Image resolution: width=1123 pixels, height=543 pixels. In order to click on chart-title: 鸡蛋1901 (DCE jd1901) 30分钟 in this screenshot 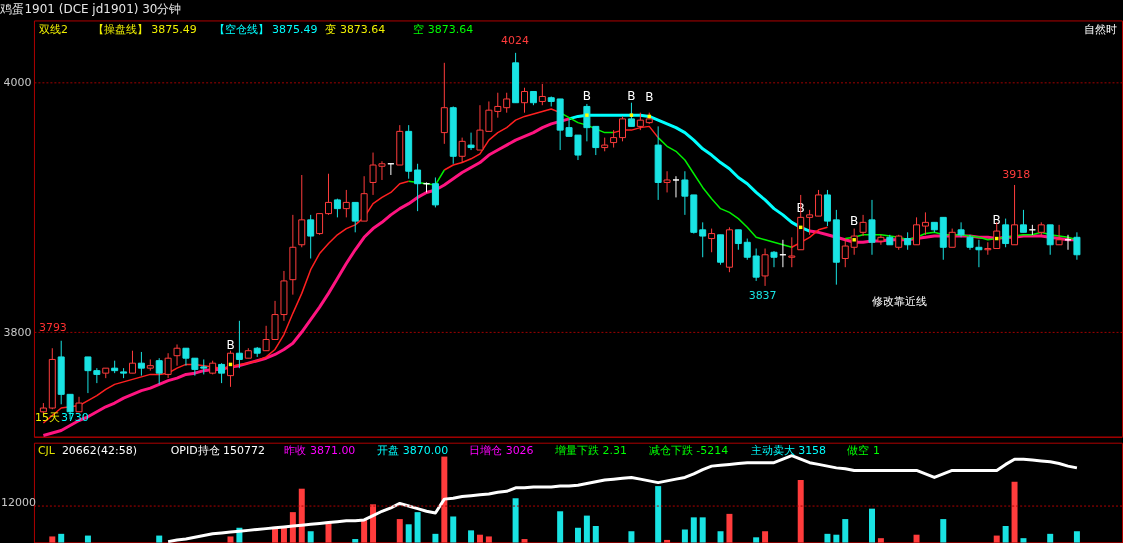, I will do `click(91, 8)`.